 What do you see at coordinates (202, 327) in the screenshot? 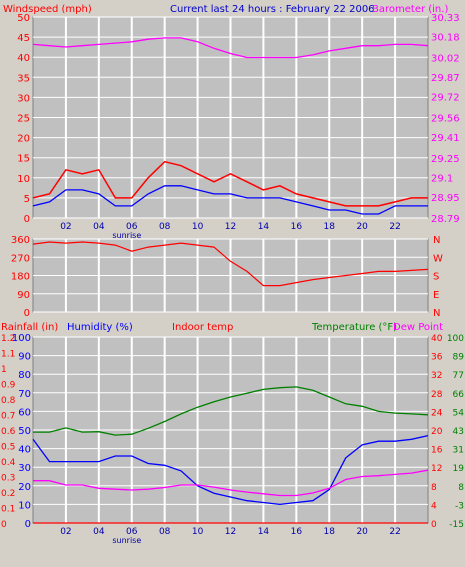
I see `indoor-temp-title: Indoor temp` at bounding box center [202, 327].